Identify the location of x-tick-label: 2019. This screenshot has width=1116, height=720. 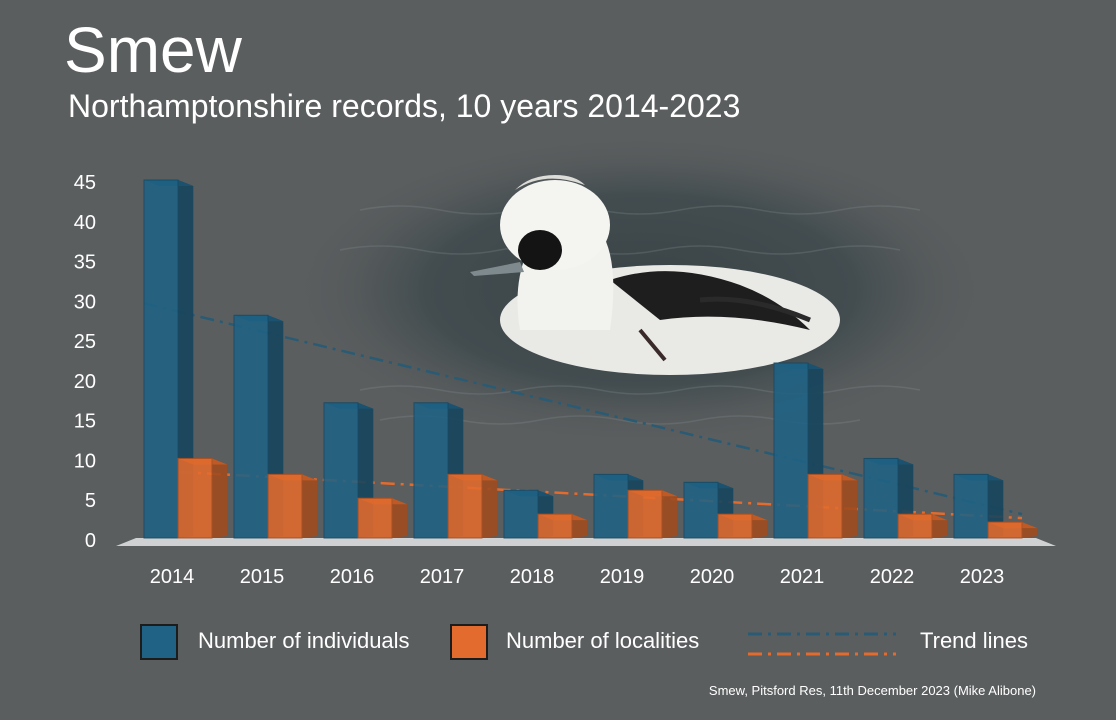
(622, 577).